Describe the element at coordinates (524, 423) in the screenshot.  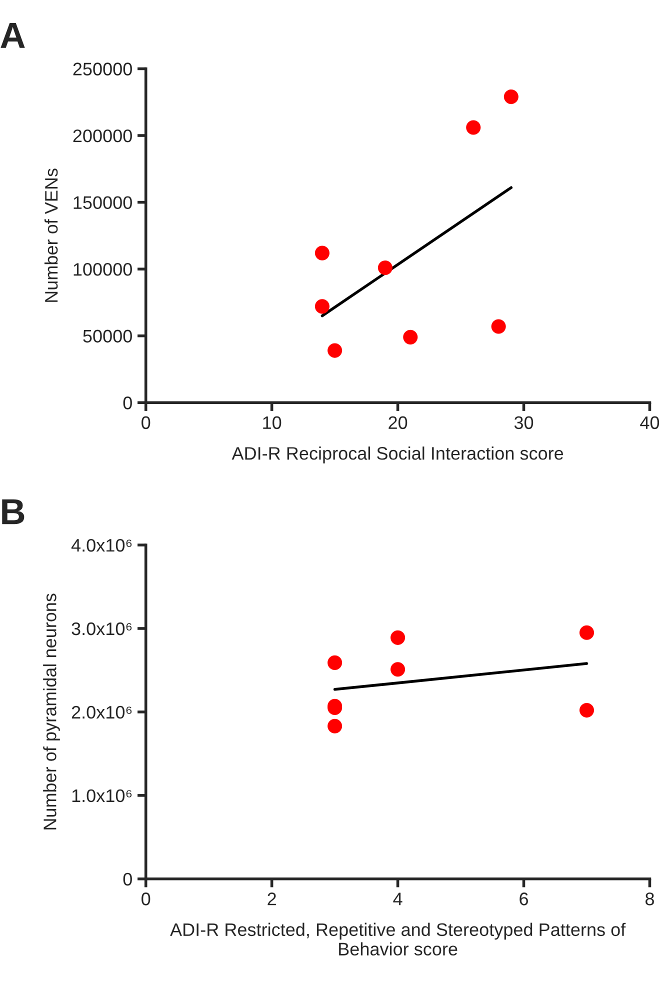
I see `x-tick-label: 30` at that location.